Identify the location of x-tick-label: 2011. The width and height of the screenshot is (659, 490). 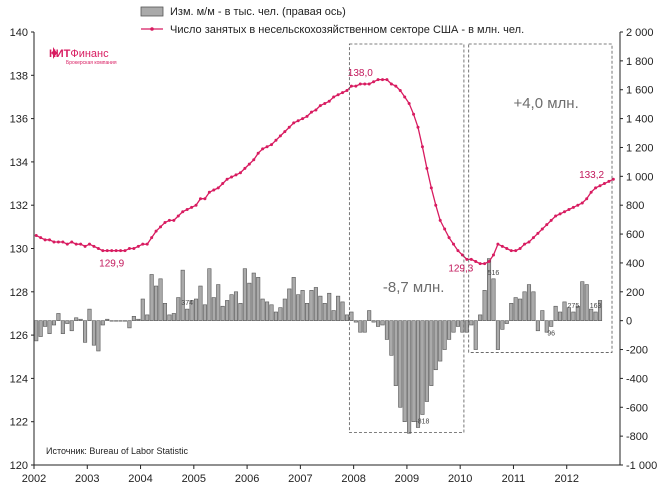
(514, 479).